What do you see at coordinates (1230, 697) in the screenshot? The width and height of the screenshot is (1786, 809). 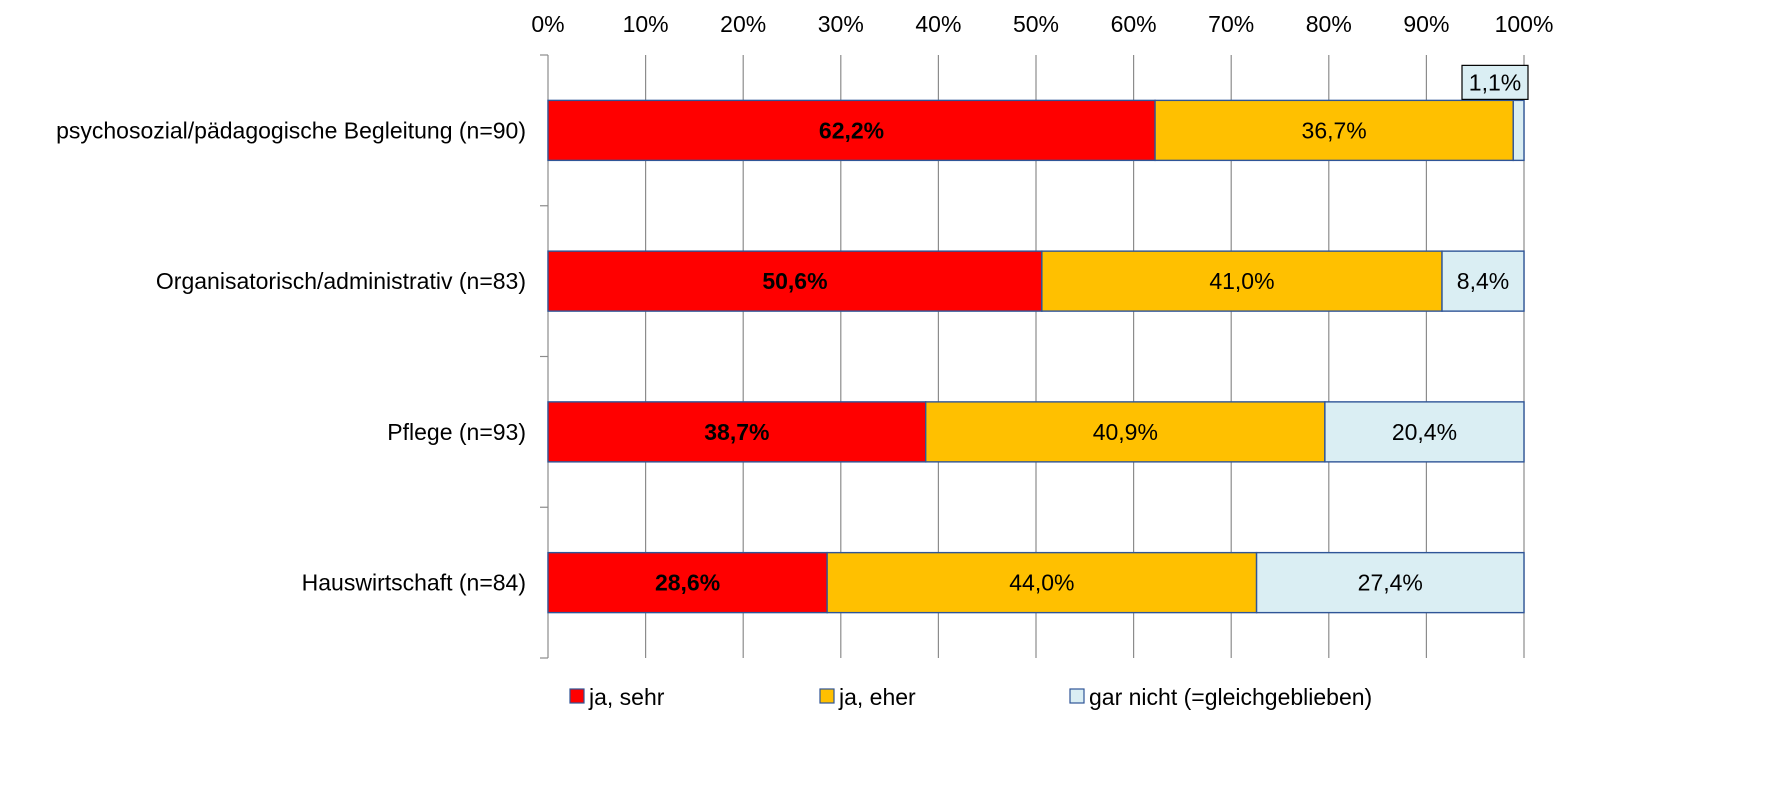 I see `legend-label: gar nicht (=gleichgeblieben)` at bounding box center [1230, 697].